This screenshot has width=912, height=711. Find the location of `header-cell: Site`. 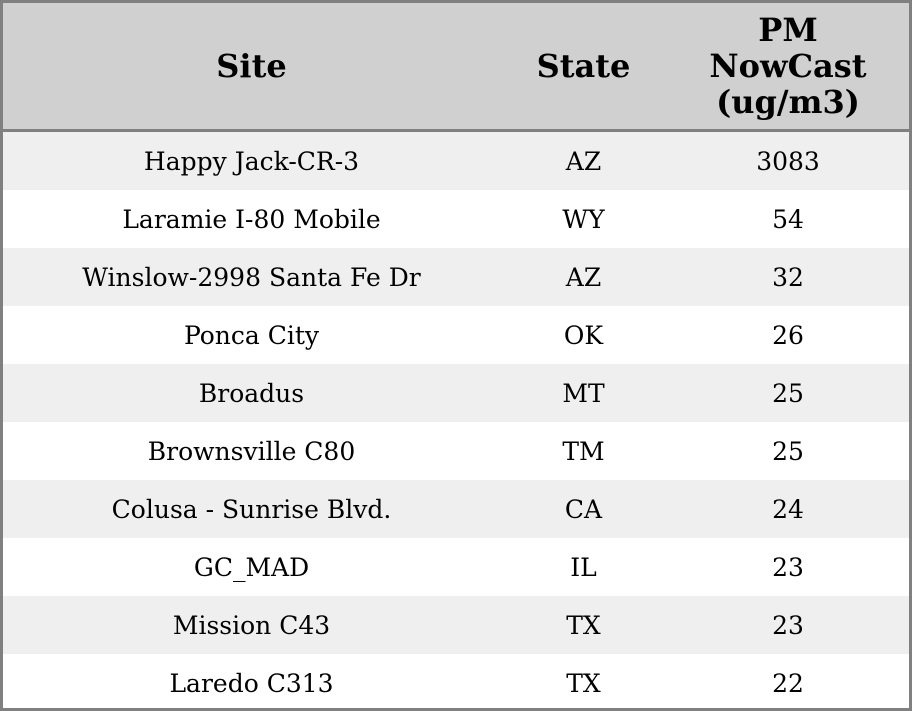

header-cell: Site is located at coordinates (251, 67).